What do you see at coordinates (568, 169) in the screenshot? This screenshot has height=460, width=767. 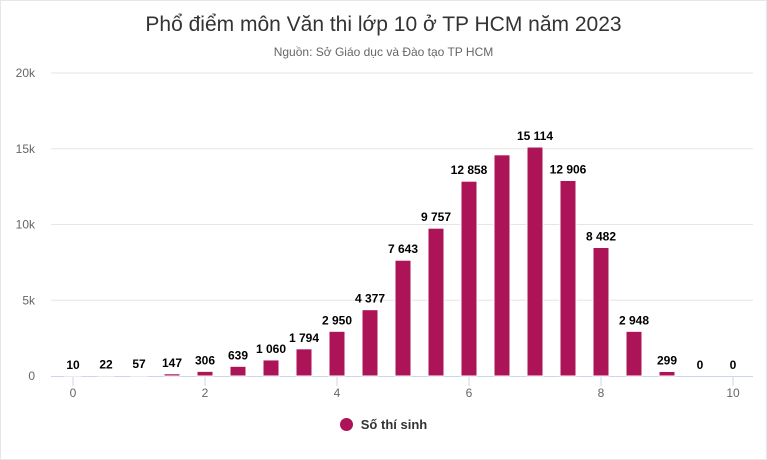 I see `data-label: 12 906` at bounding box center [568, 169].